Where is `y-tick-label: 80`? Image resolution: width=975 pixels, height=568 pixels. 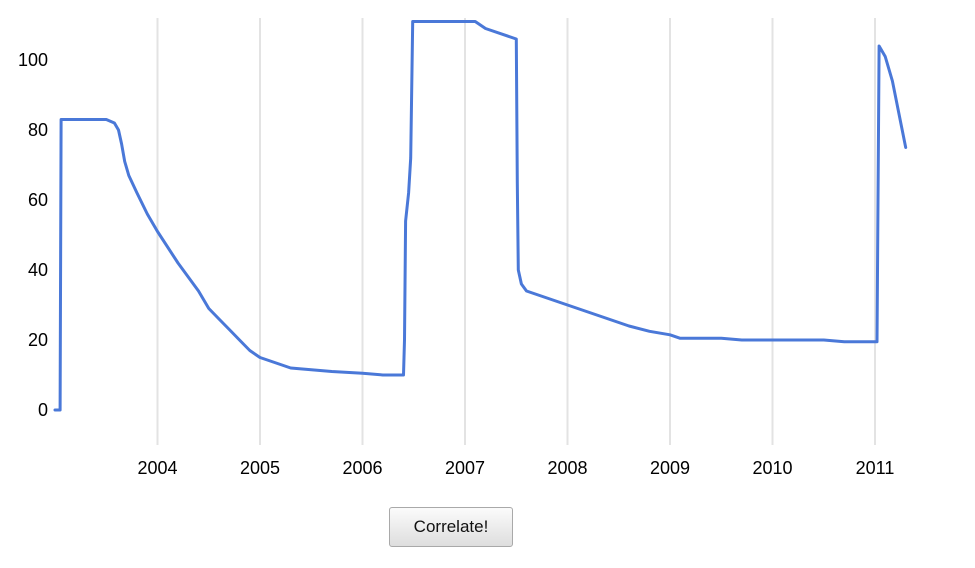
y-tick-label: 80 is located at coordinates (38, 130).